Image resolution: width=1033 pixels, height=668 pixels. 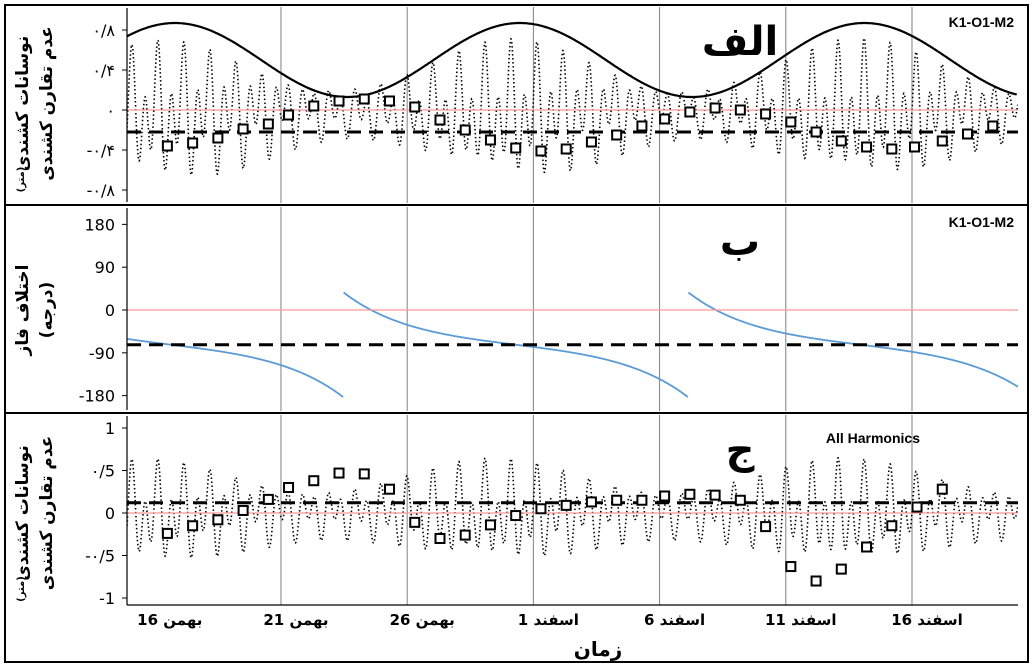 What do you see at coordinates (107, 598) in the screenshot?
I see `y-tick-label: -1` at bounding box center [107, 598].